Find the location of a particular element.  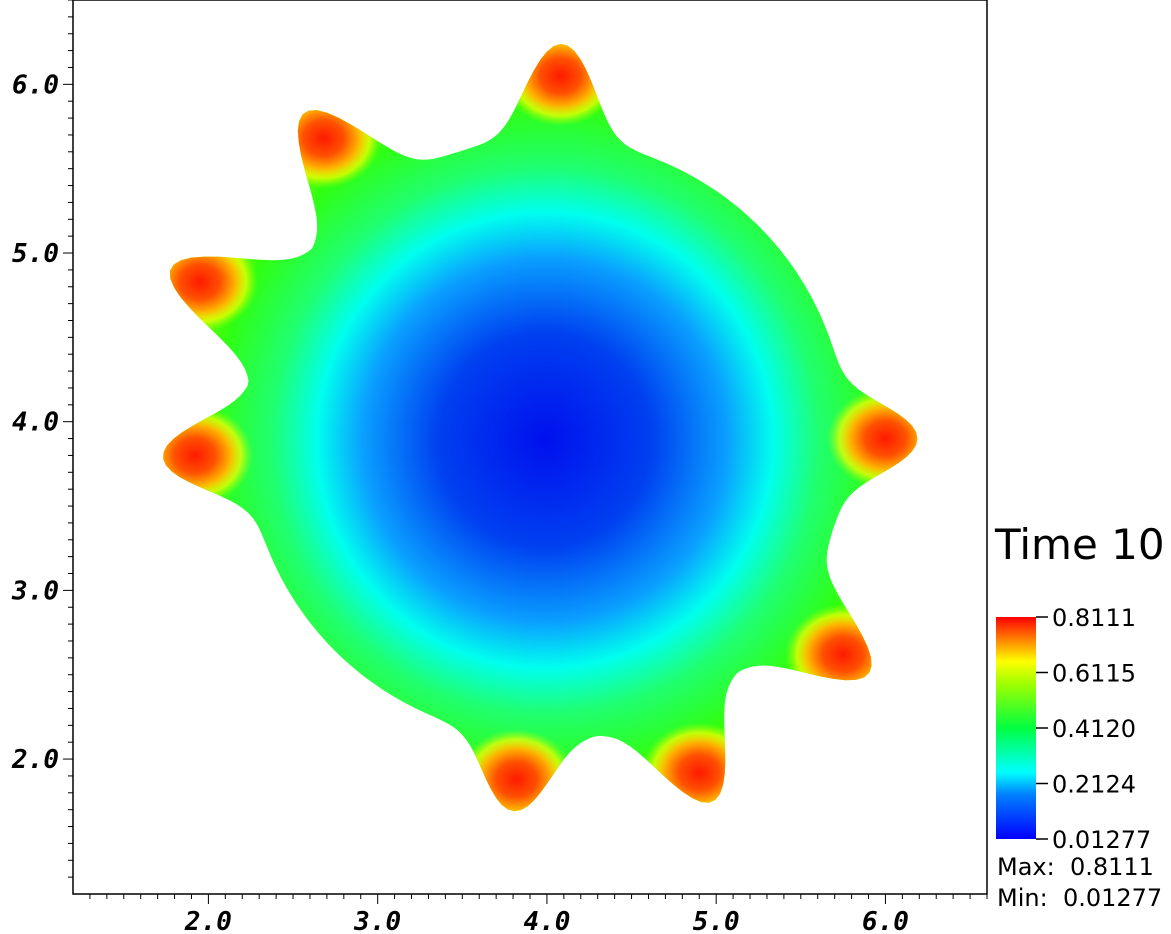

colorbar-tick-label: 0.2124 is located at coordinates (1094, 785).